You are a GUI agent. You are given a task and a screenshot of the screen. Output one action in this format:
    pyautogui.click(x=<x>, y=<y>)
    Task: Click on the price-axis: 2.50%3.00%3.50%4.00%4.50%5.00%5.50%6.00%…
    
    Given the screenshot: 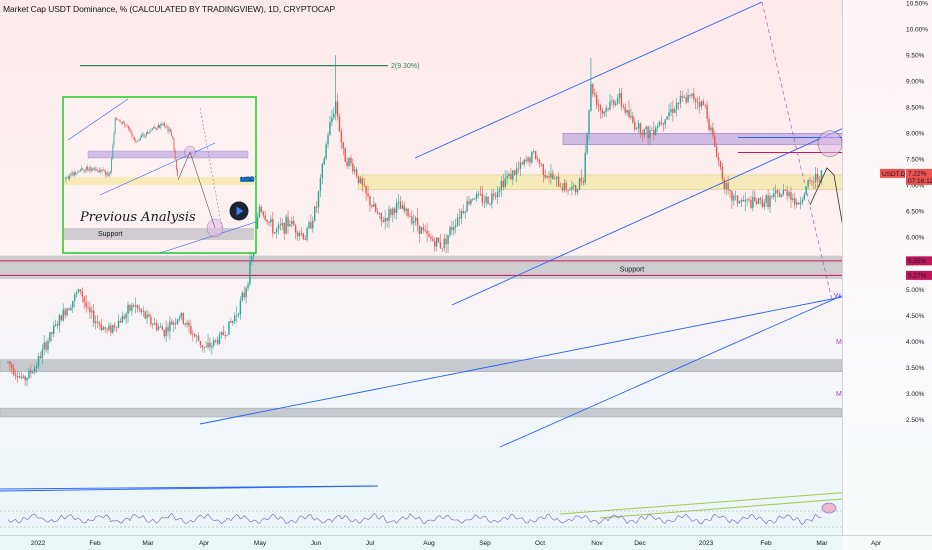 What is the action you would take?
    pyautogui.click(x=887, y=275)
    